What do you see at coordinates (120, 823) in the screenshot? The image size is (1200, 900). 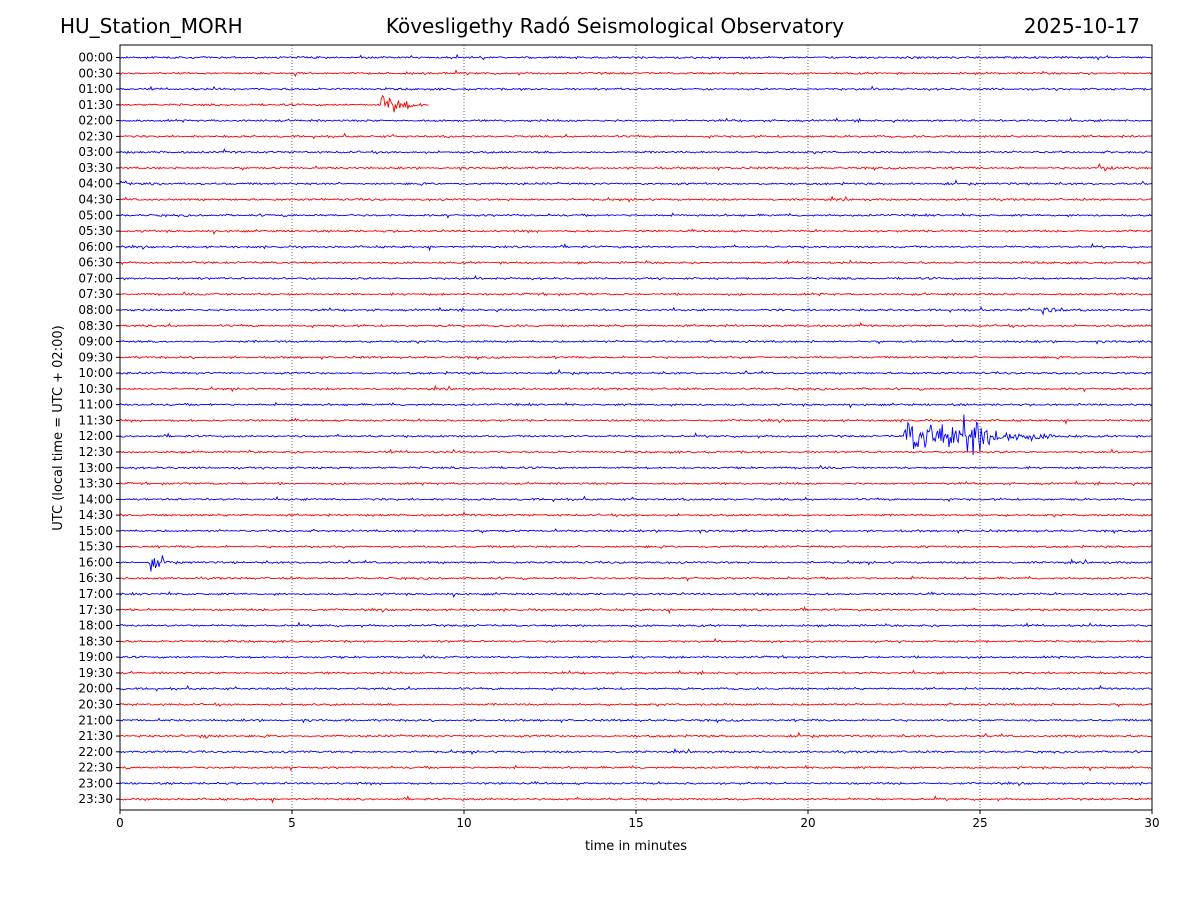 I see `x-tick-label: 0` at bounding box center [120, 823].